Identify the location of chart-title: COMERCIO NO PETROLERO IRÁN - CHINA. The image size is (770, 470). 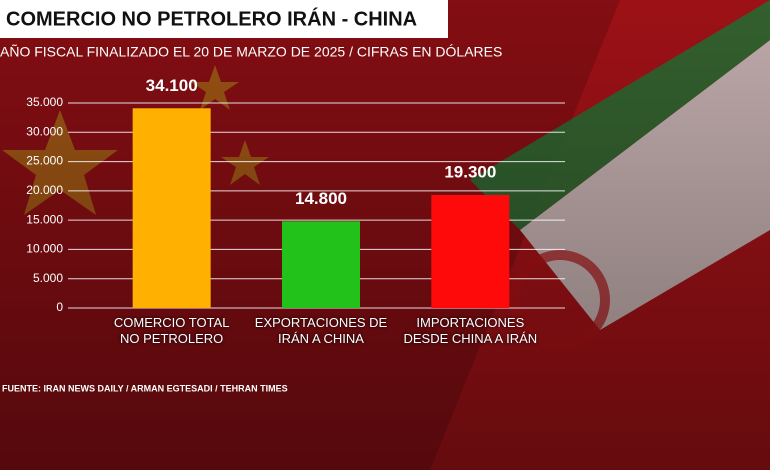
(211, 18).